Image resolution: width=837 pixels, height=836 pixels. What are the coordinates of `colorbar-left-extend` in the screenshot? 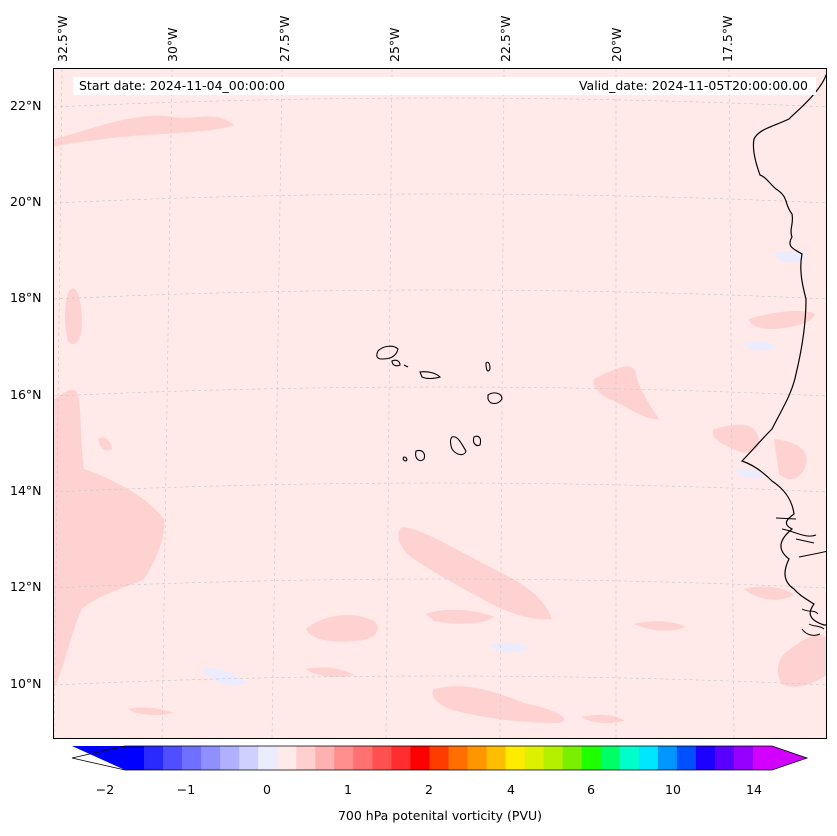 It's located at (98, 758).